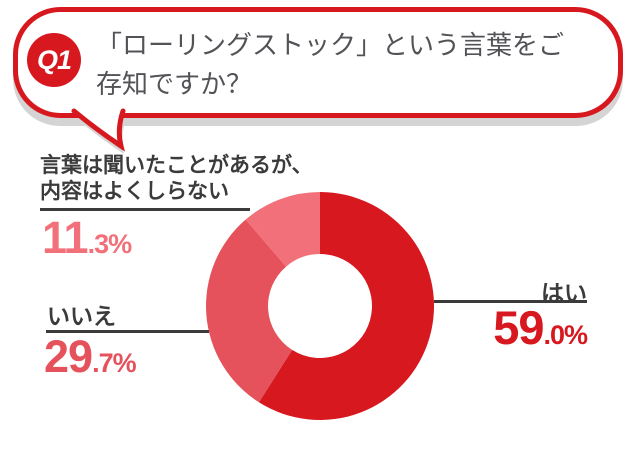 The image size is (634, 460). What do you see at coordinates (174, 84) in the screenshot?
I see `question-line-2: 存知ですか？` at bounding box center [174, 84].